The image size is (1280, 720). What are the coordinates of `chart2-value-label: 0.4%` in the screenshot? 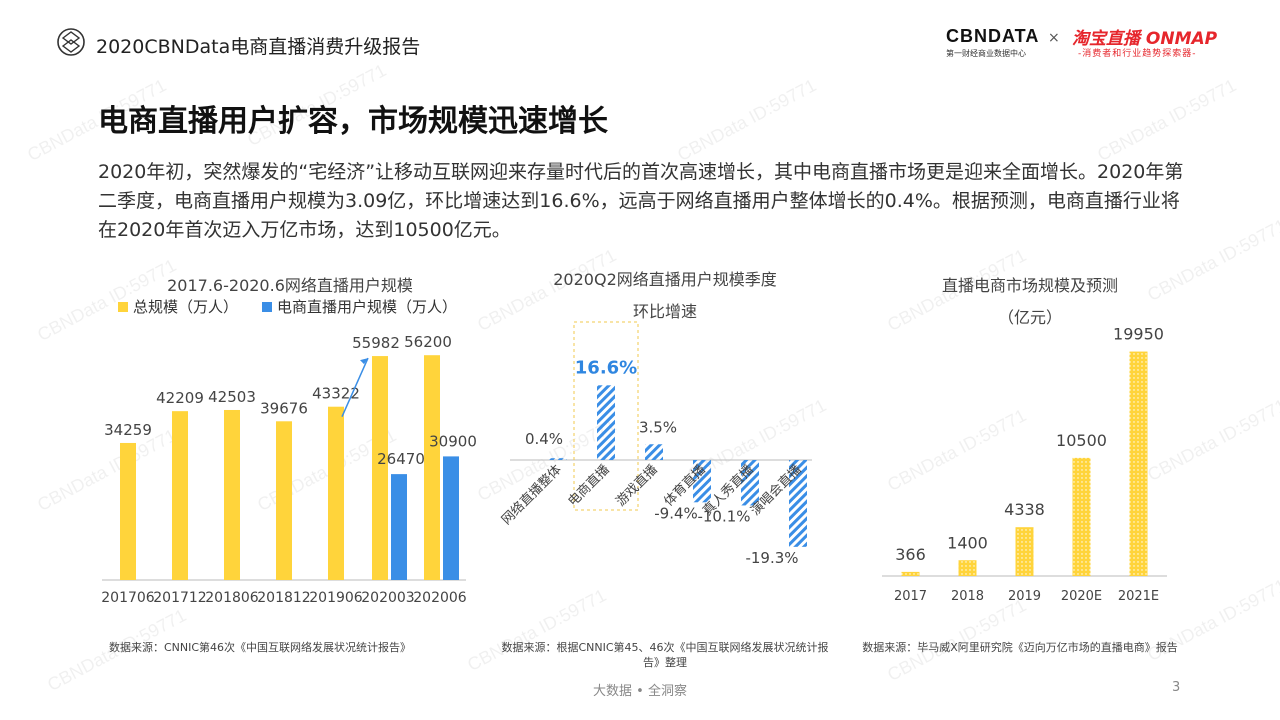 It's located at (544, 439).